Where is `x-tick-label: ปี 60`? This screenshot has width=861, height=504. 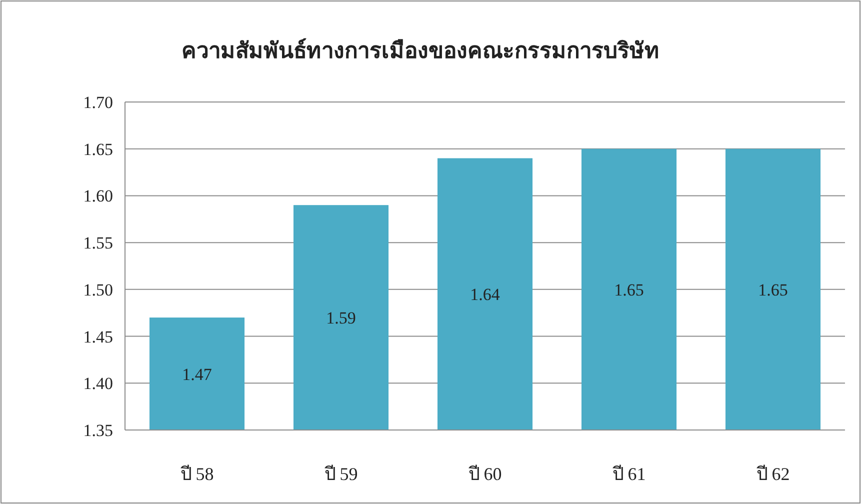 x-tick-label: ปี 60 is located at coordinates (485, 474).